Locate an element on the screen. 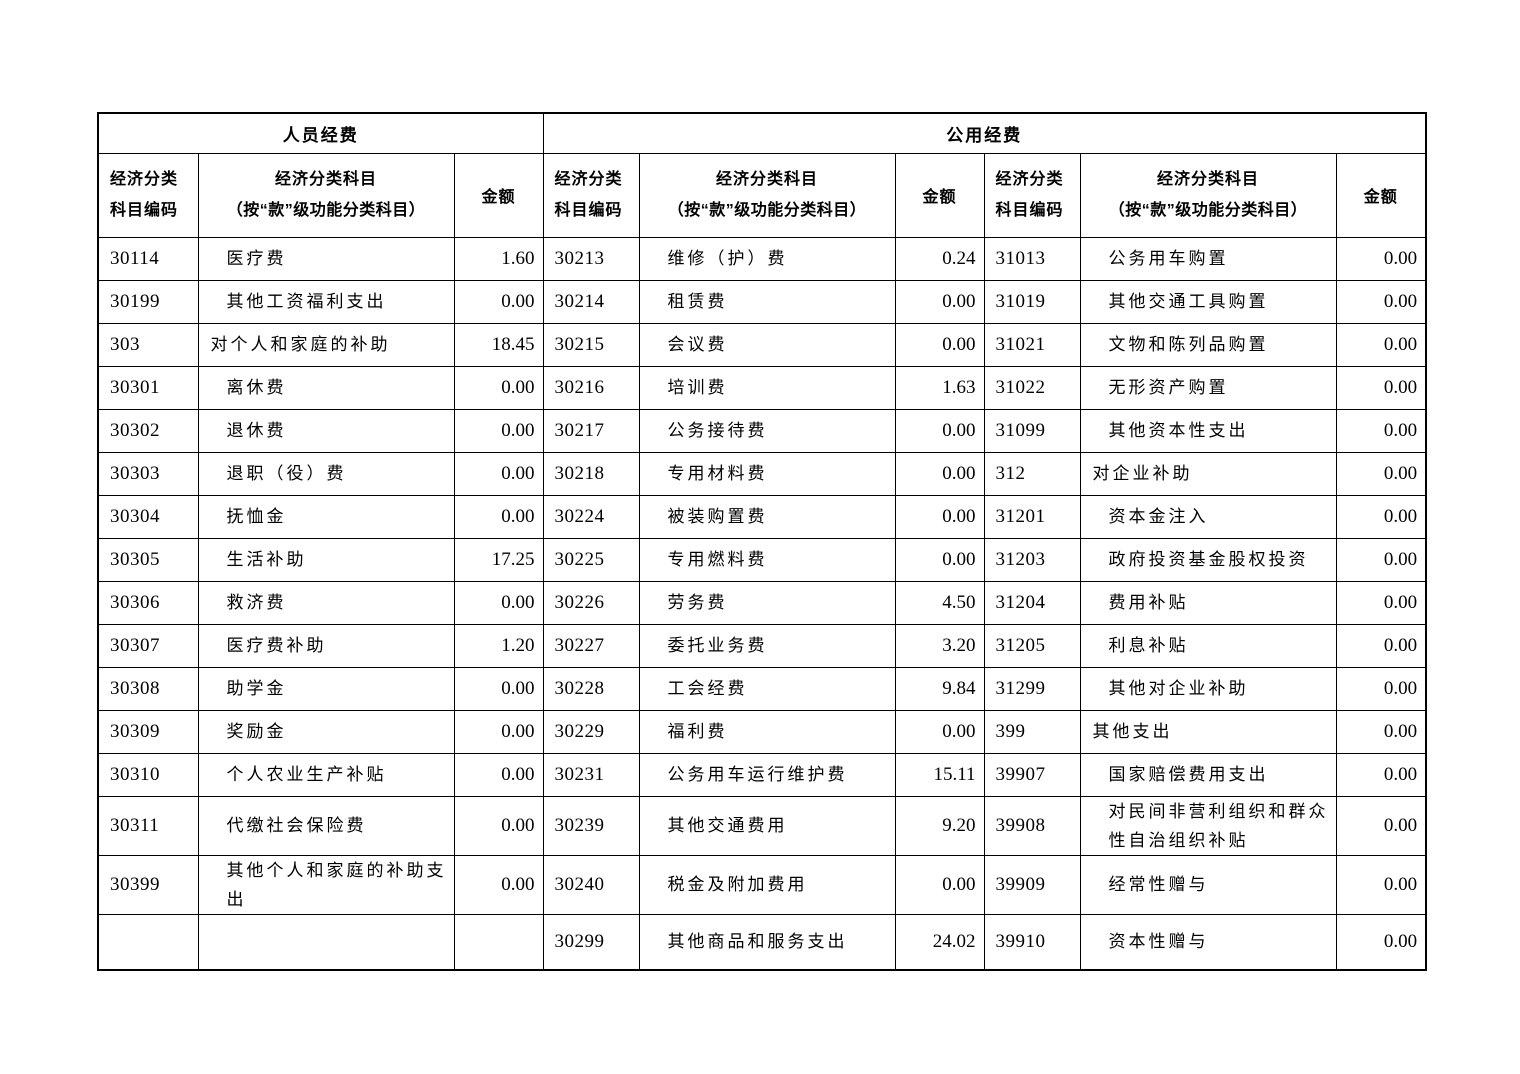  cell-code: 30299 is located at coordinates (591, 942).